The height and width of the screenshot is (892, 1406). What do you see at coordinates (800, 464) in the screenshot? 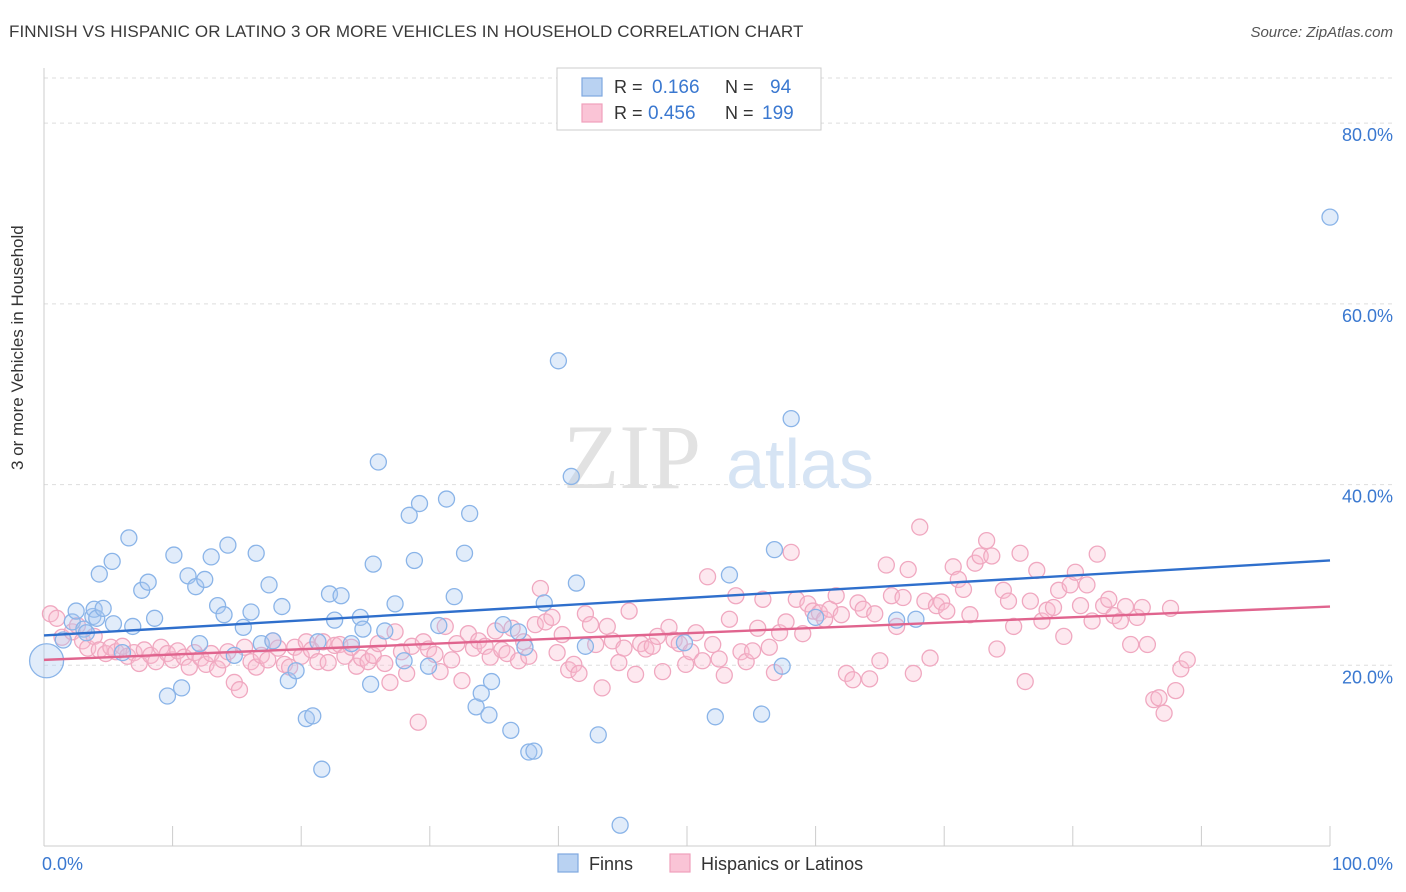
I see `watermark-atlas: atlas` at bounding box center [800, 464].